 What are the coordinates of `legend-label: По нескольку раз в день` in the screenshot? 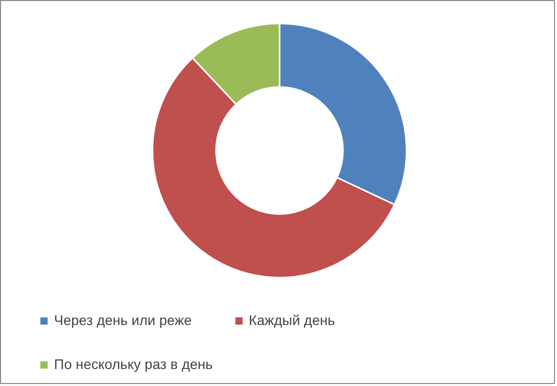 It's located at (133, 364).